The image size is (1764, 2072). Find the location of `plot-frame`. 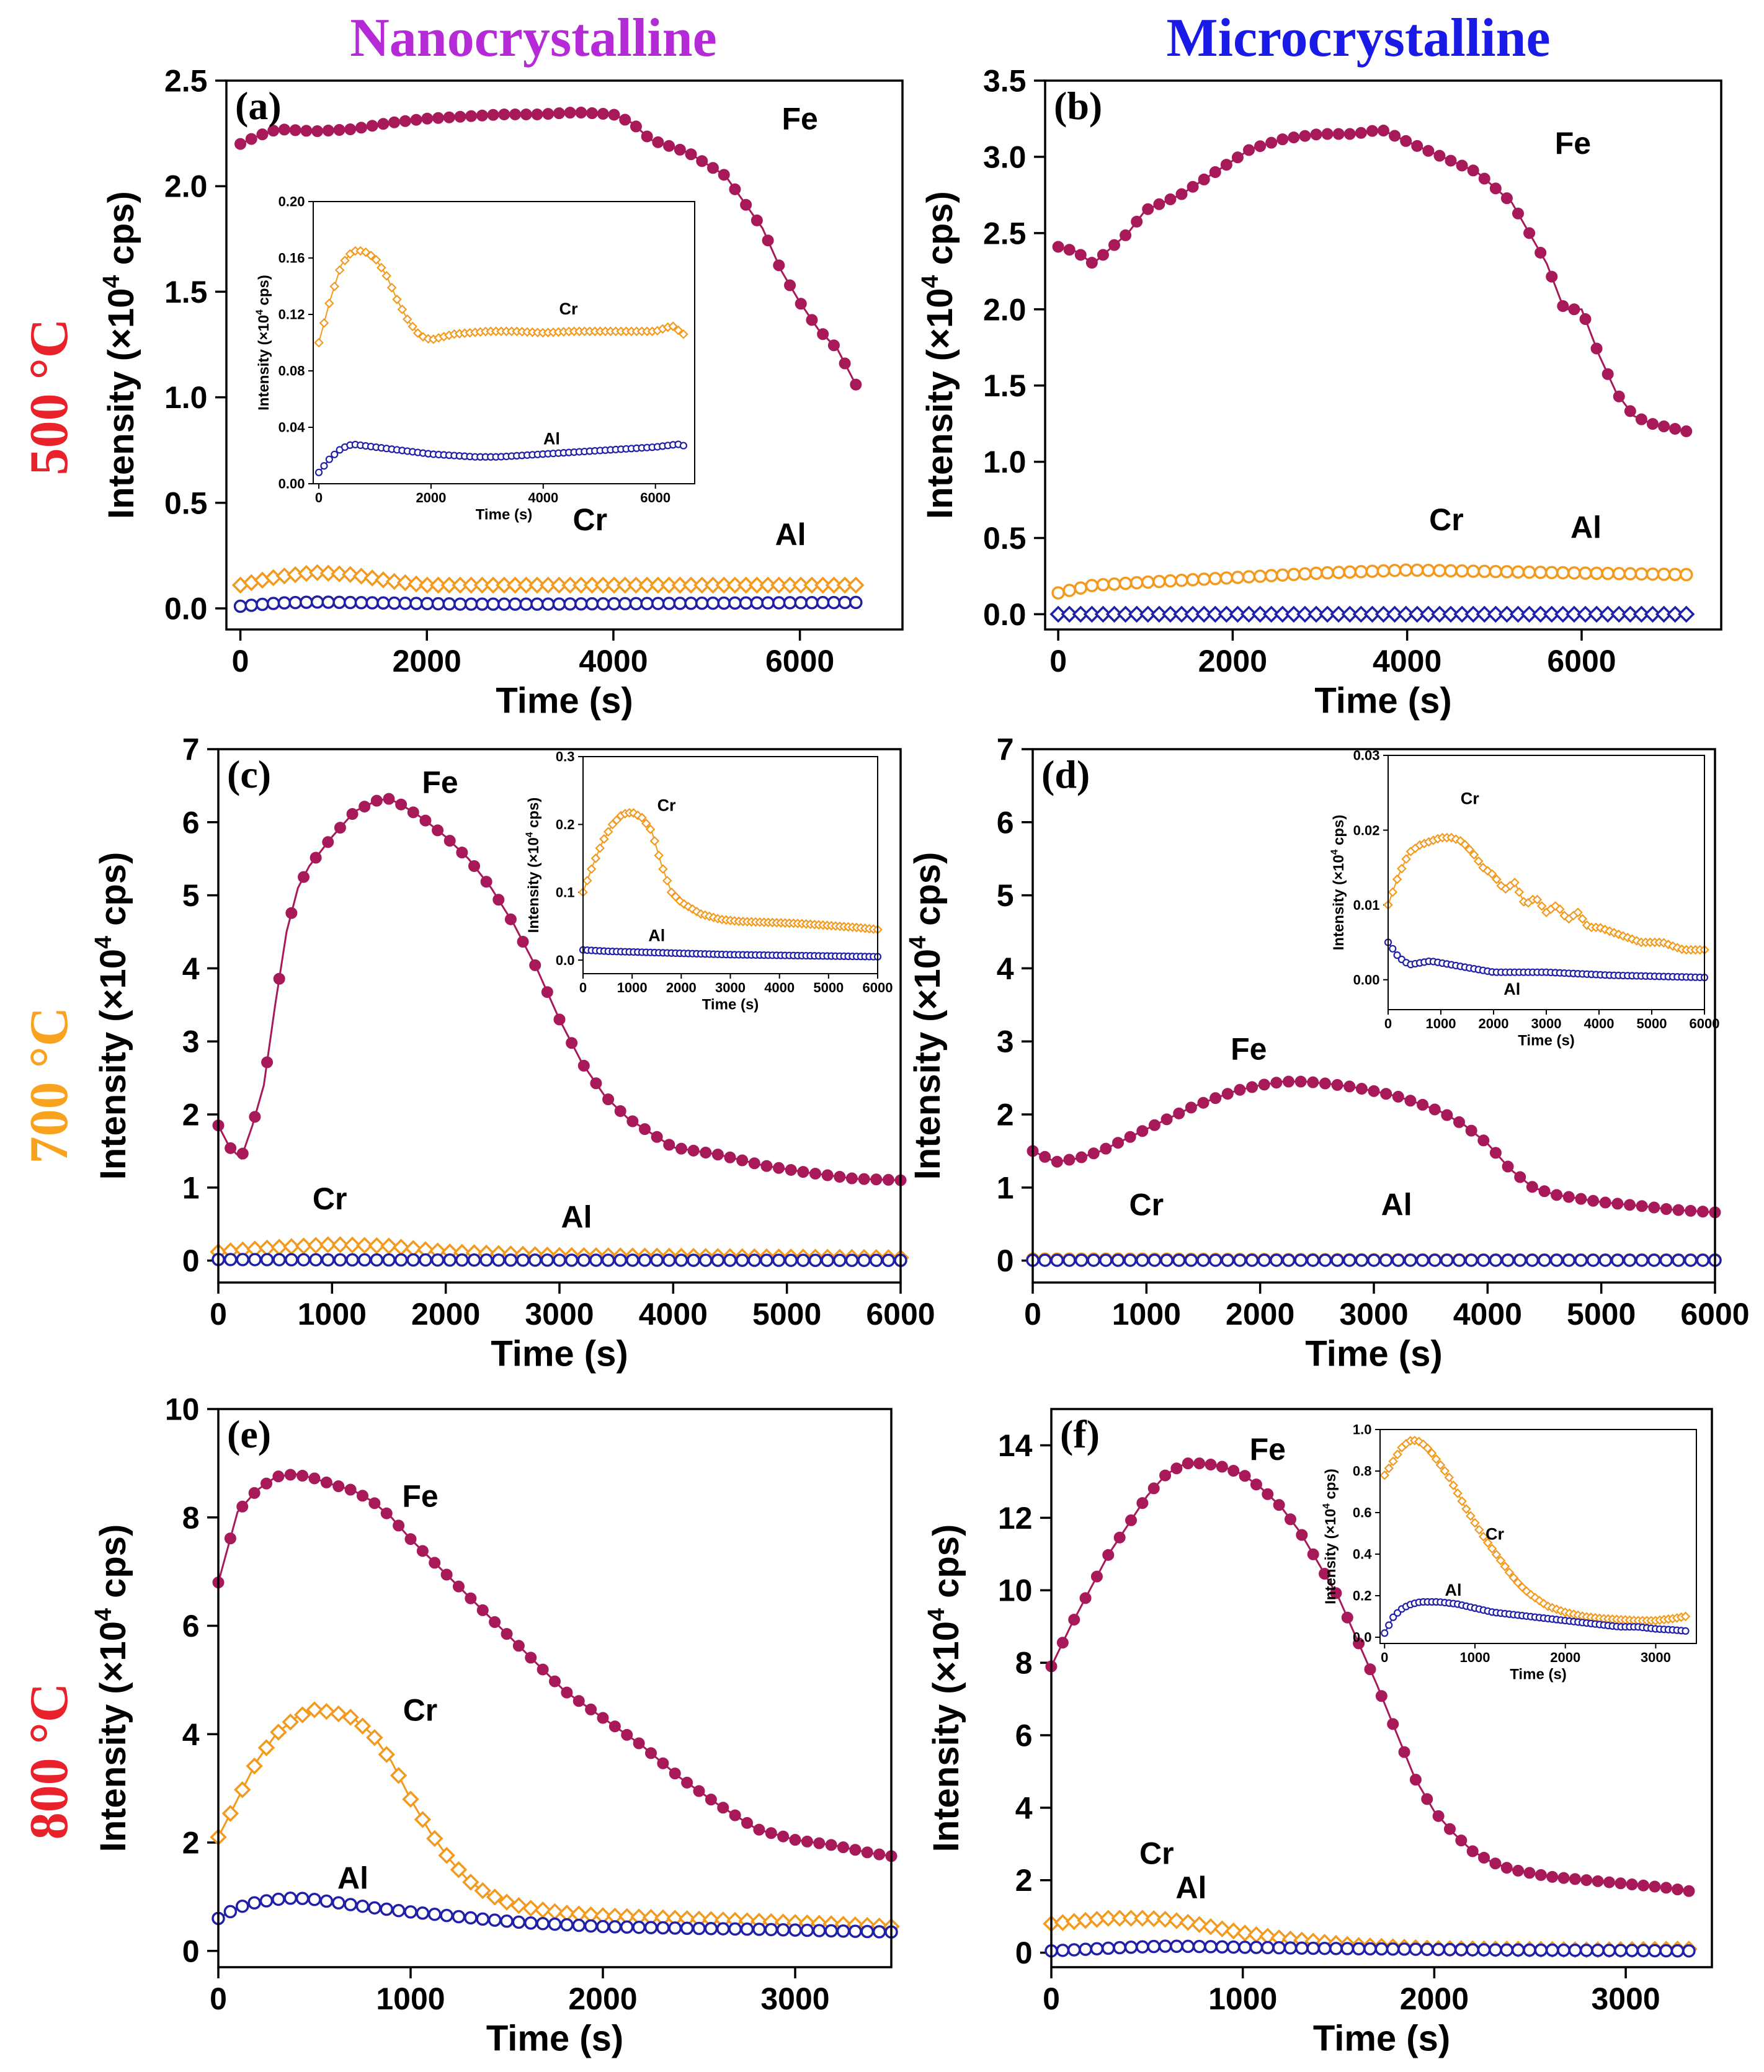

plot-frame is located at coordinates (1373, 1016).